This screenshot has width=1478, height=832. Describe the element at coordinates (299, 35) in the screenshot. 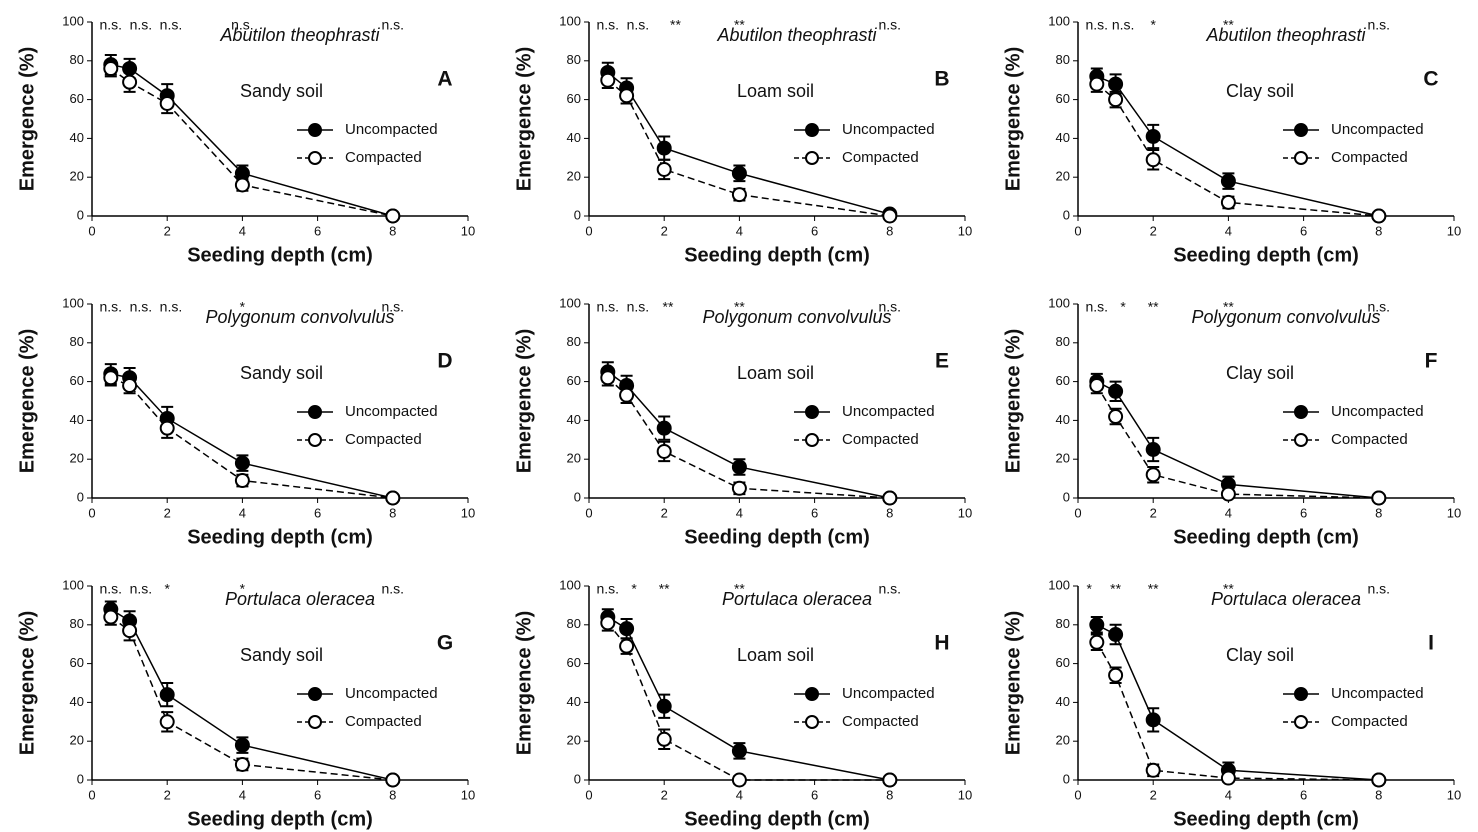

I see `species-title: Abutilon theophrasti` at that location.